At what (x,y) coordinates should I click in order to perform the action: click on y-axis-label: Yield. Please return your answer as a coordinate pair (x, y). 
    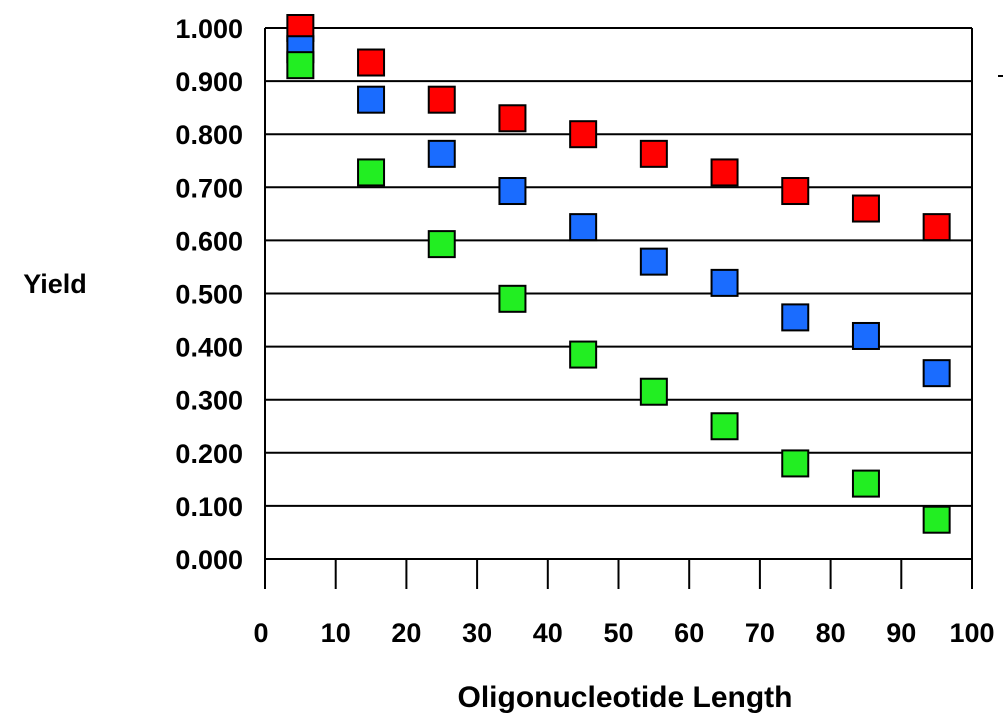
    Looking at the image, I should click on (55, 284).